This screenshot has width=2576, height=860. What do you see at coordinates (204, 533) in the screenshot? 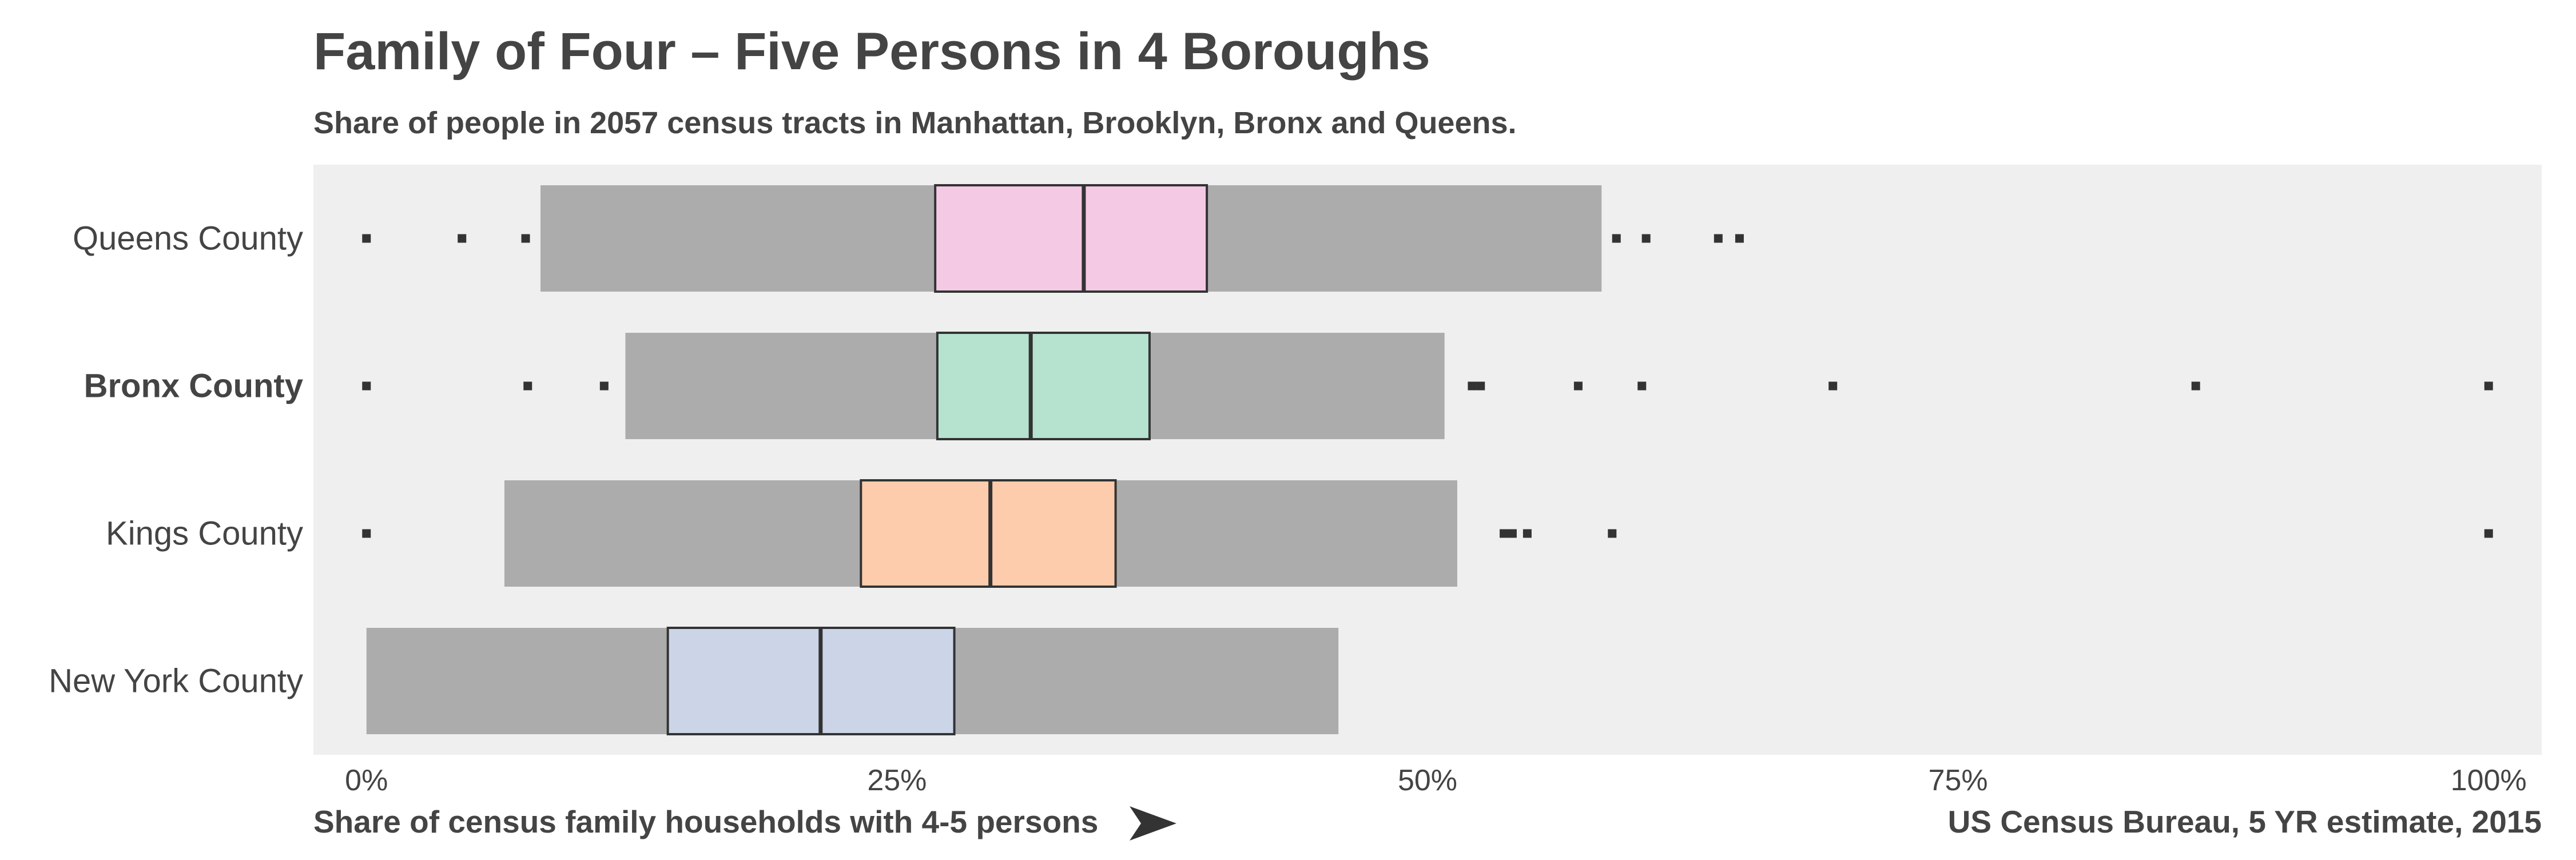
I see `category-label: Kings County` at bounding box center [204, 533].